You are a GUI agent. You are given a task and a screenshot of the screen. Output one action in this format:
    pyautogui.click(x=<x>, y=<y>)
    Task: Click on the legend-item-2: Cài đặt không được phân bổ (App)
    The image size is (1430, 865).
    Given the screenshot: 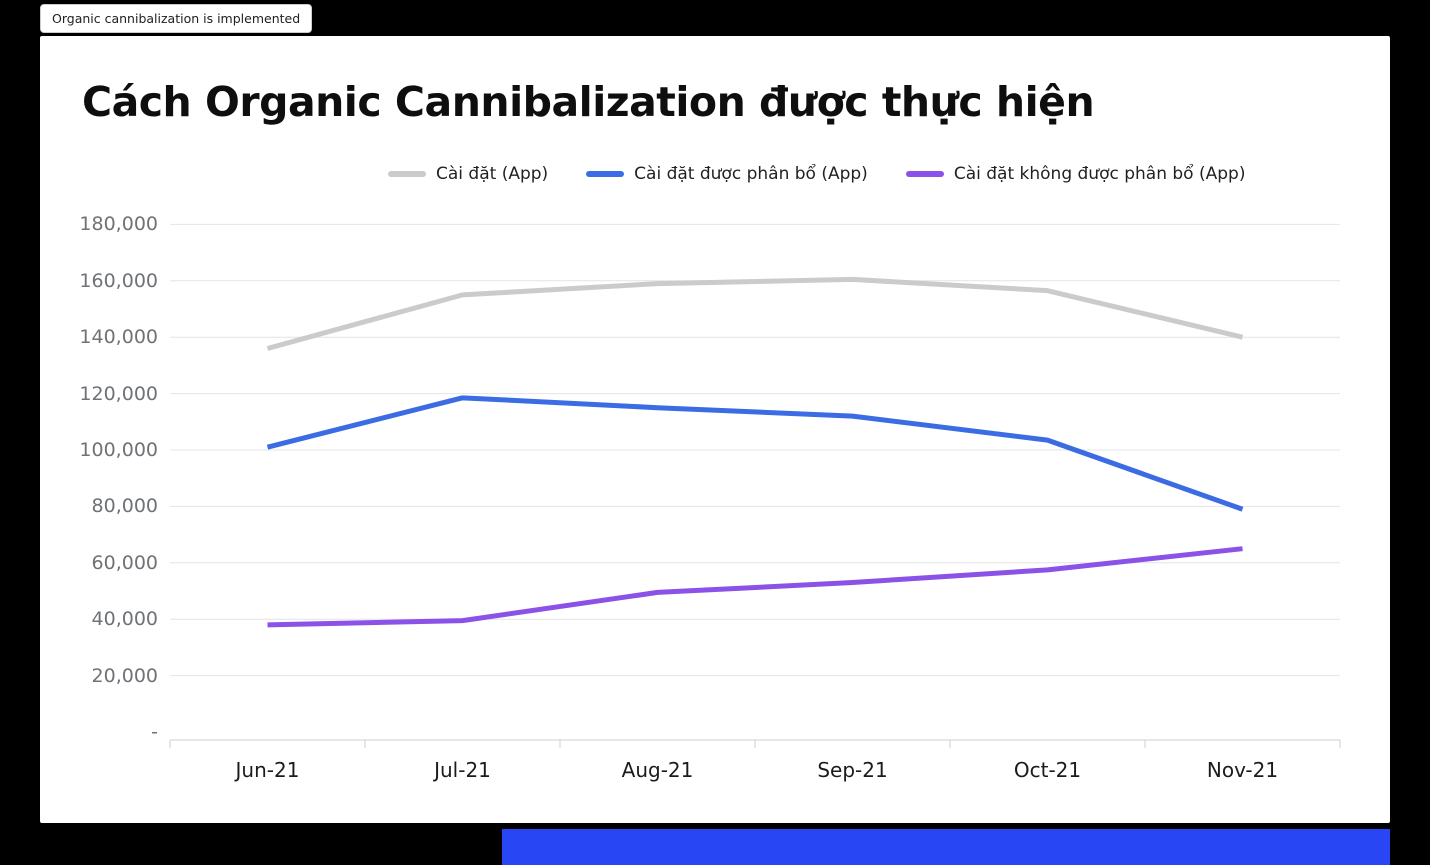 What is the action you would take?
    pyautogui.click(x=1075, y=174)
    